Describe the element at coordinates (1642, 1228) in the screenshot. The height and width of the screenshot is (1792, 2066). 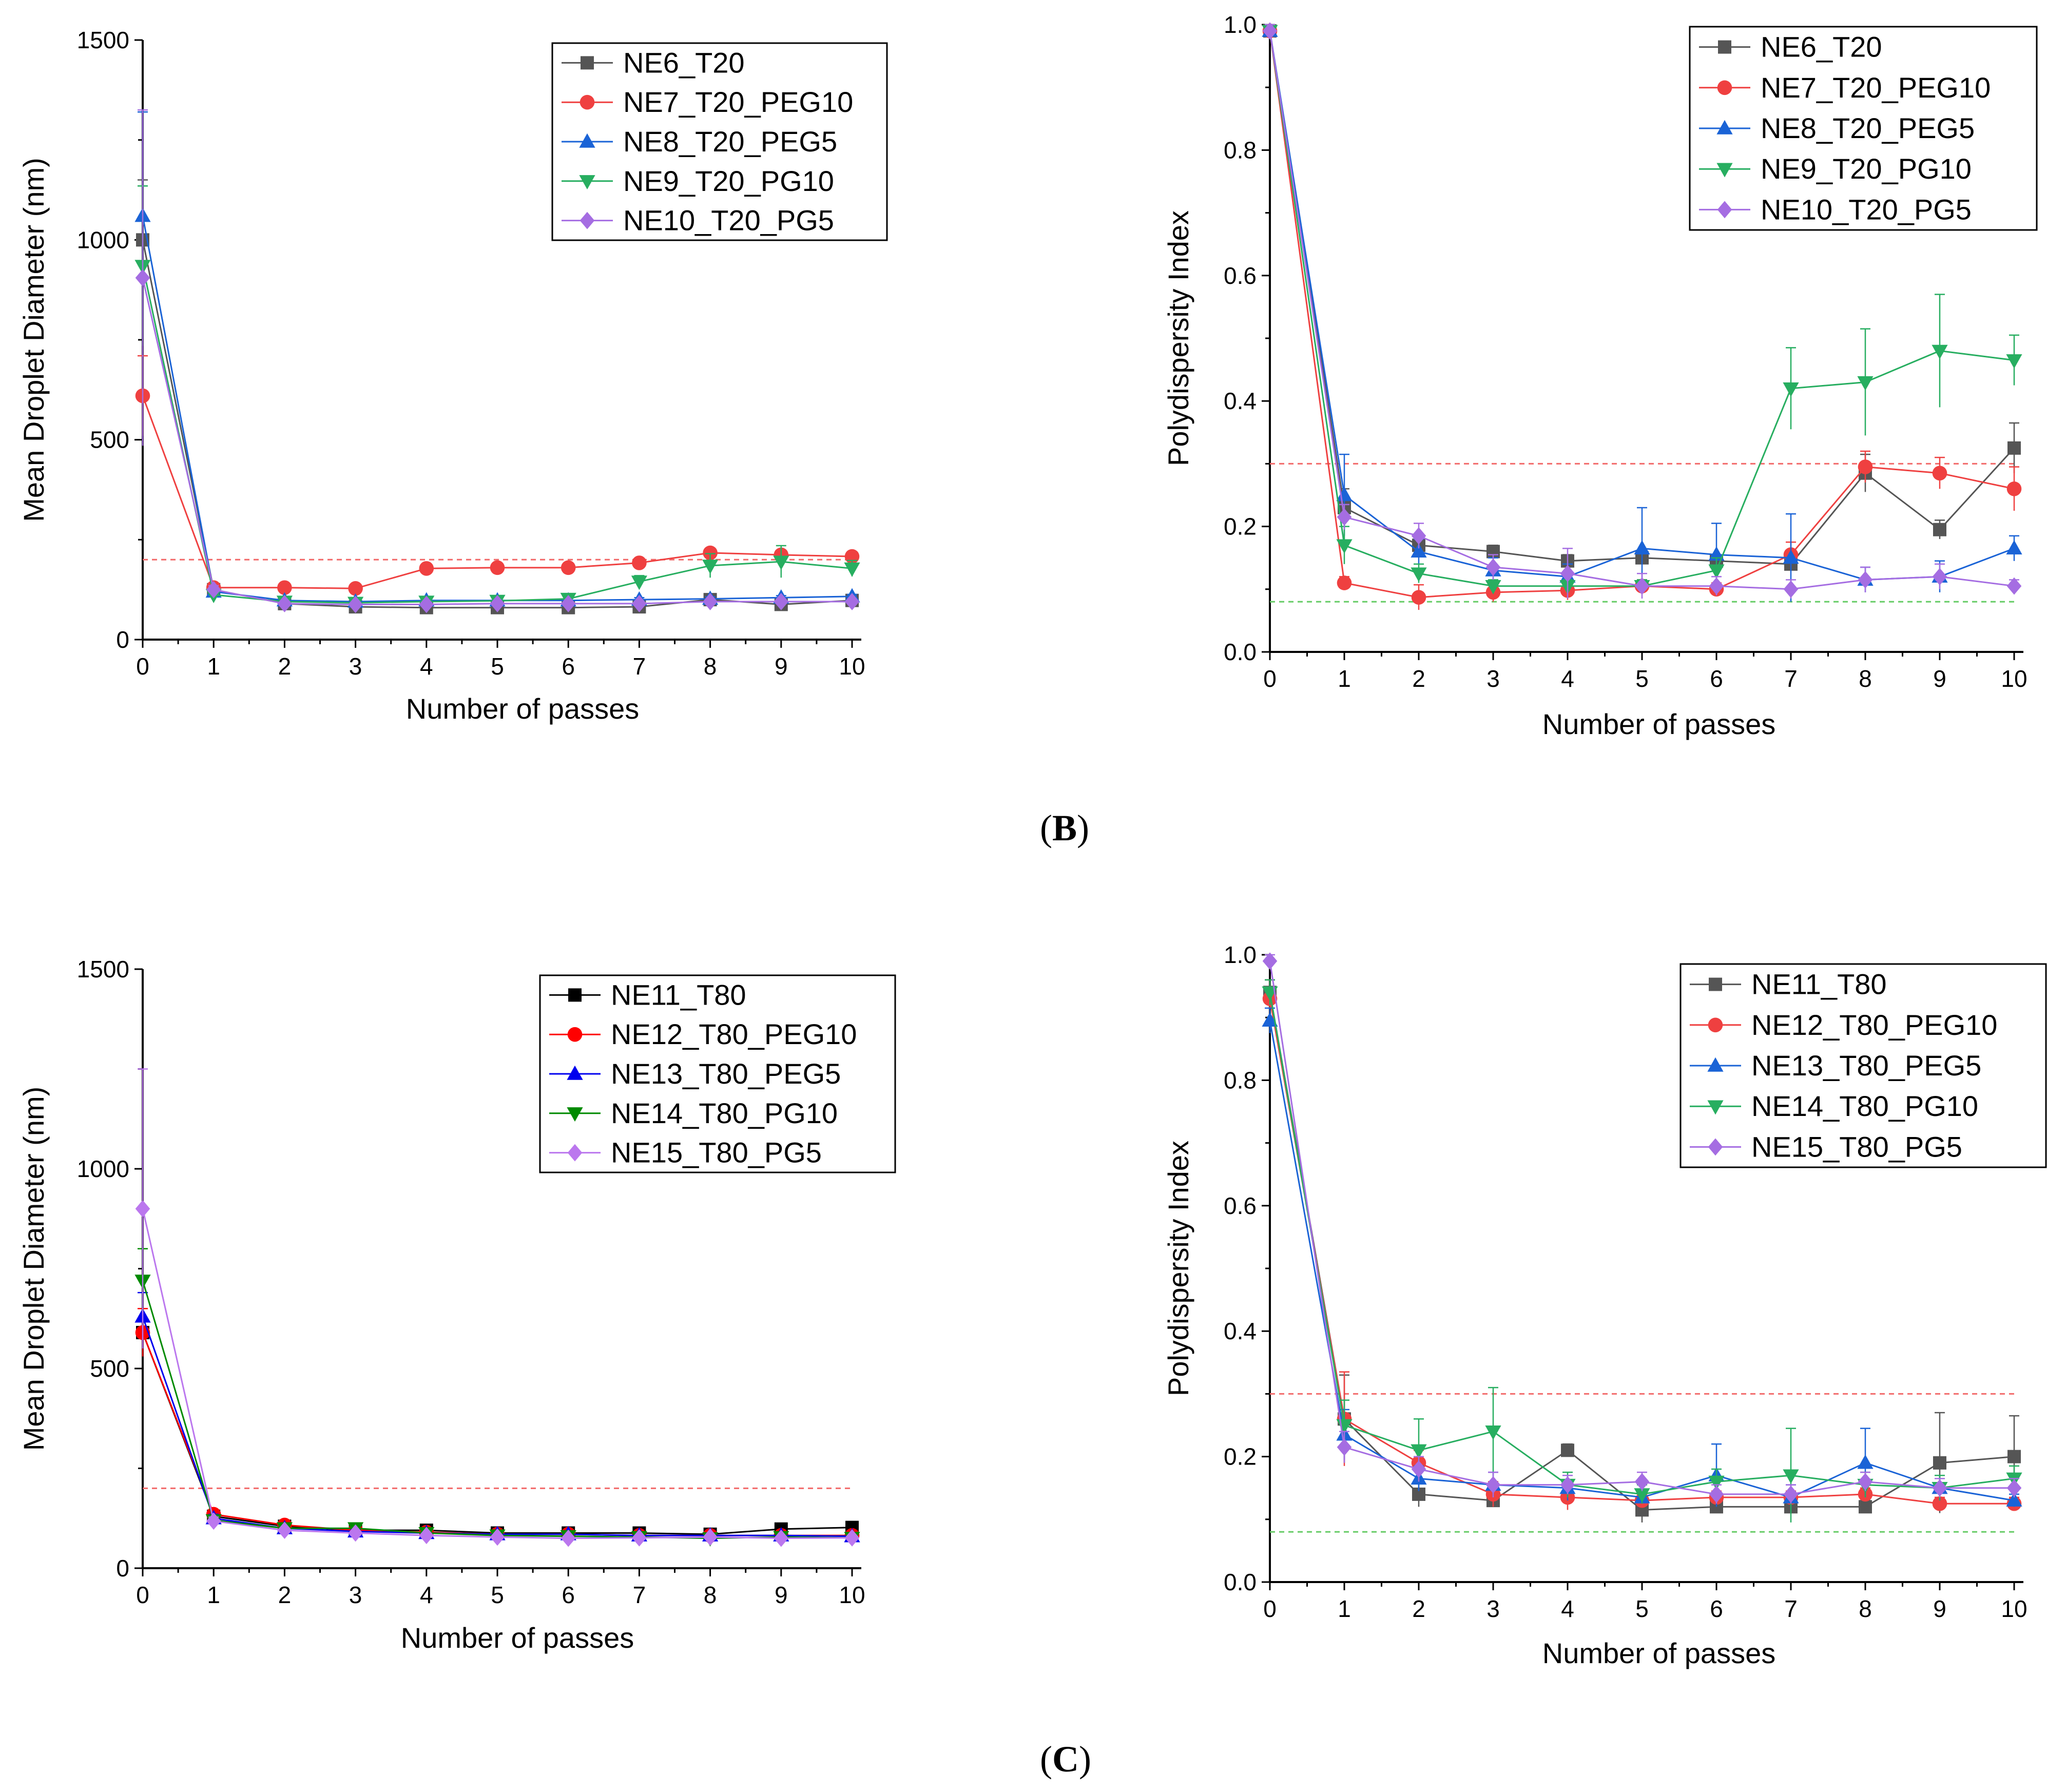
I see `series-NE15_T80_PG5` at that location.